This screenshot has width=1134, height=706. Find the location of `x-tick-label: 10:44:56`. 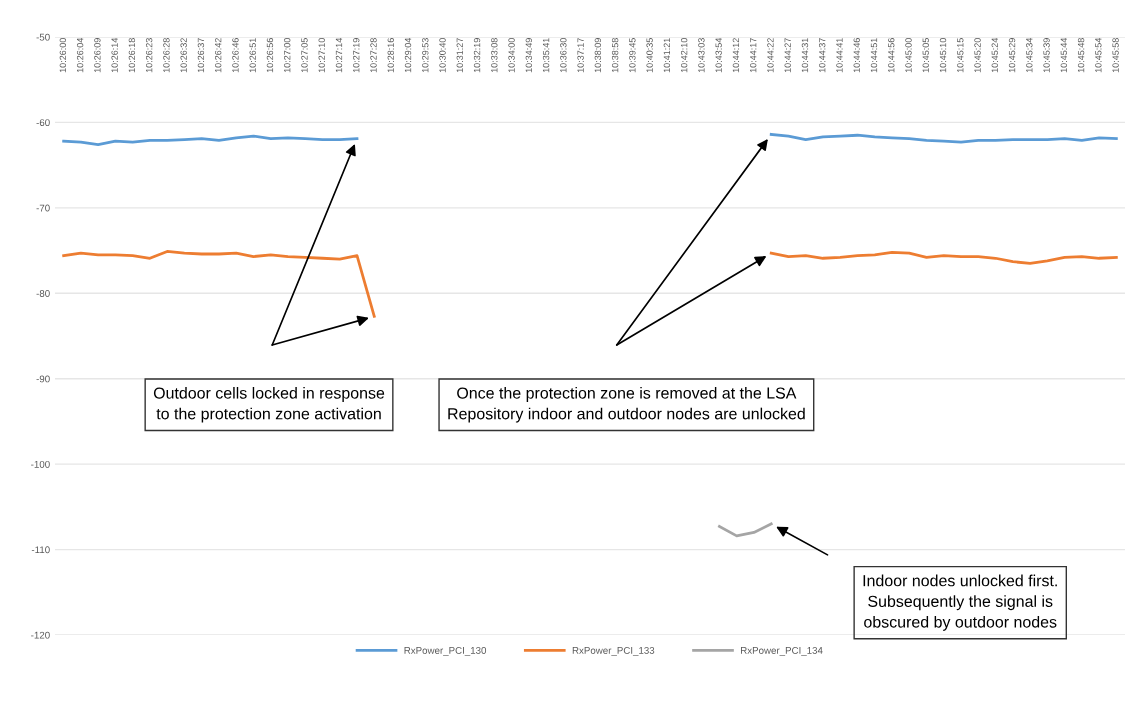

x-tick-label: 10:44:56 is located at coordinates (891, 55).